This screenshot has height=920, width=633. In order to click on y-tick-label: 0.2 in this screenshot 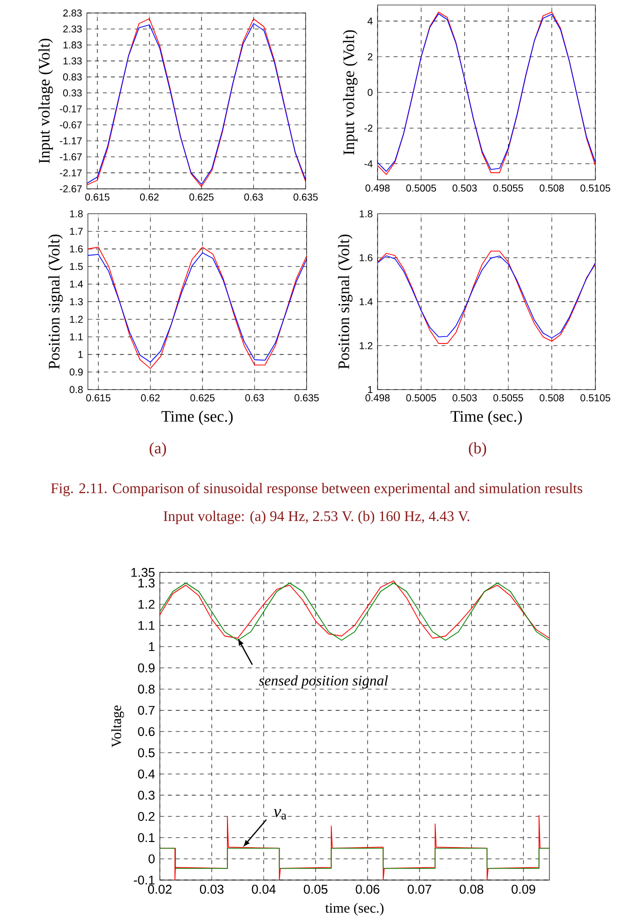, I will do `click(146, 816)`.